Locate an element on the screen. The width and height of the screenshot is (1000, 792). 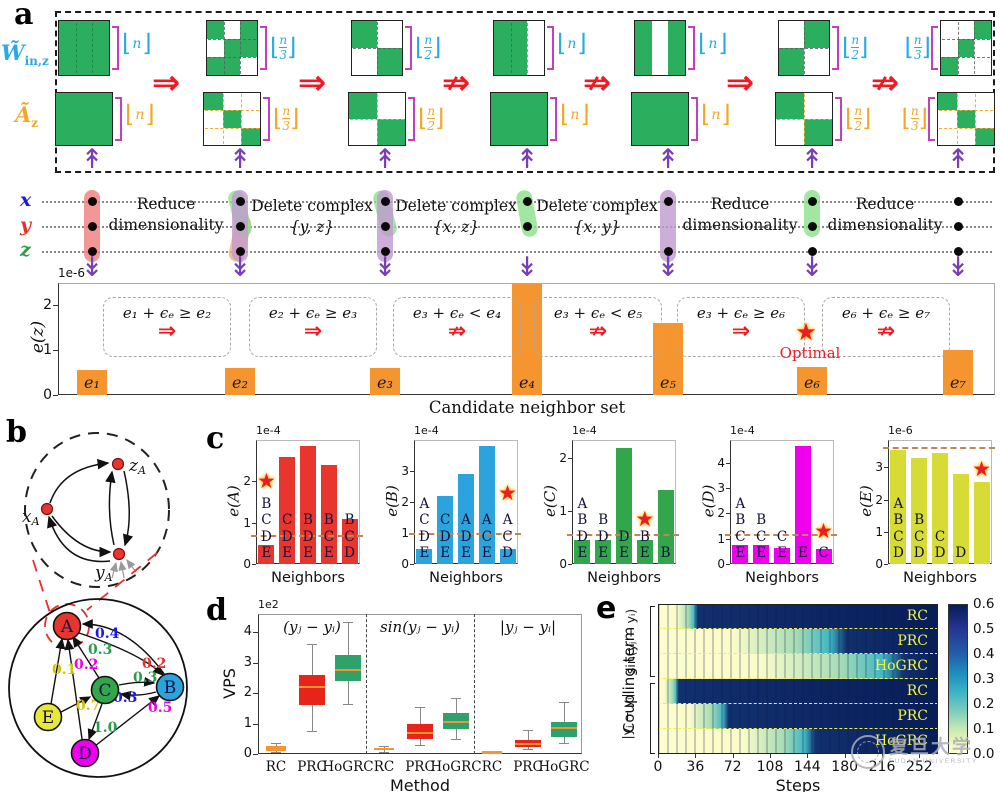
step-text-6: Reduce dimensionality is located at coordinates (885, 215).